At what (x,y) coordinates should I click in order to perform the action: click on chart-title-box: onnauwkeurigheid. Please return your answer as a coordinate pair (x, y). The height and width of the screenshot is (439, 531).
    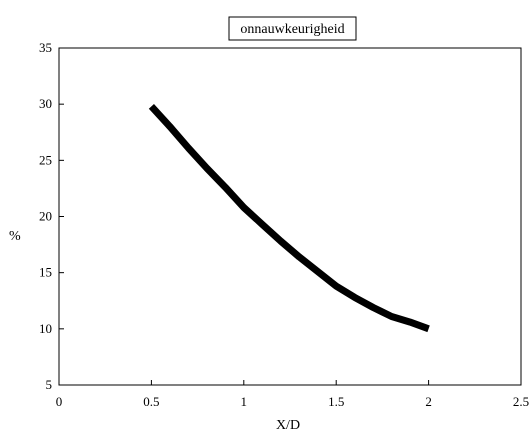
    Looking at the image, I should click on (292, 28).